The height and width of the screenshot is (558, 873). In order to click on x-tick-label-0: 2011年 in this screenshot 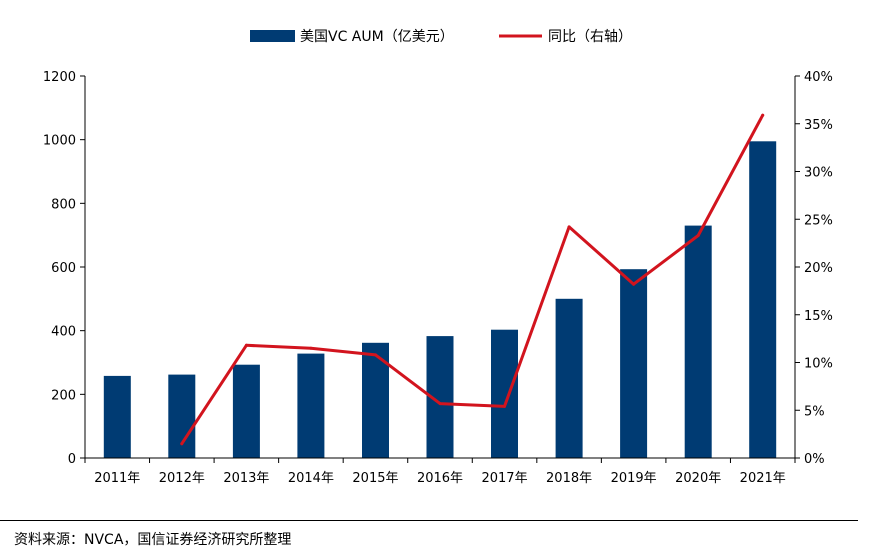, I will do `click(117, 478)`.